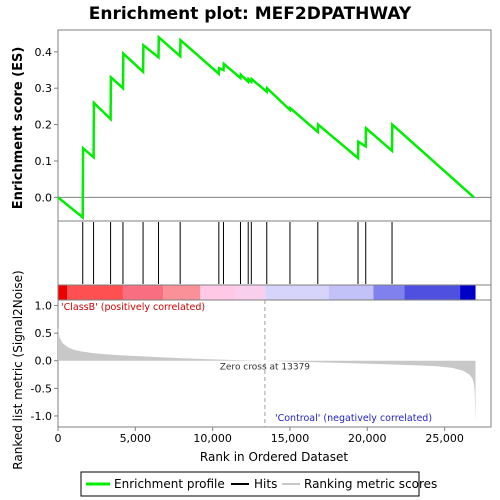 The height and width of the screenshot is (500, 500). I want to click on legend-metric-label: Ranking metric scores, so click(370, 484).